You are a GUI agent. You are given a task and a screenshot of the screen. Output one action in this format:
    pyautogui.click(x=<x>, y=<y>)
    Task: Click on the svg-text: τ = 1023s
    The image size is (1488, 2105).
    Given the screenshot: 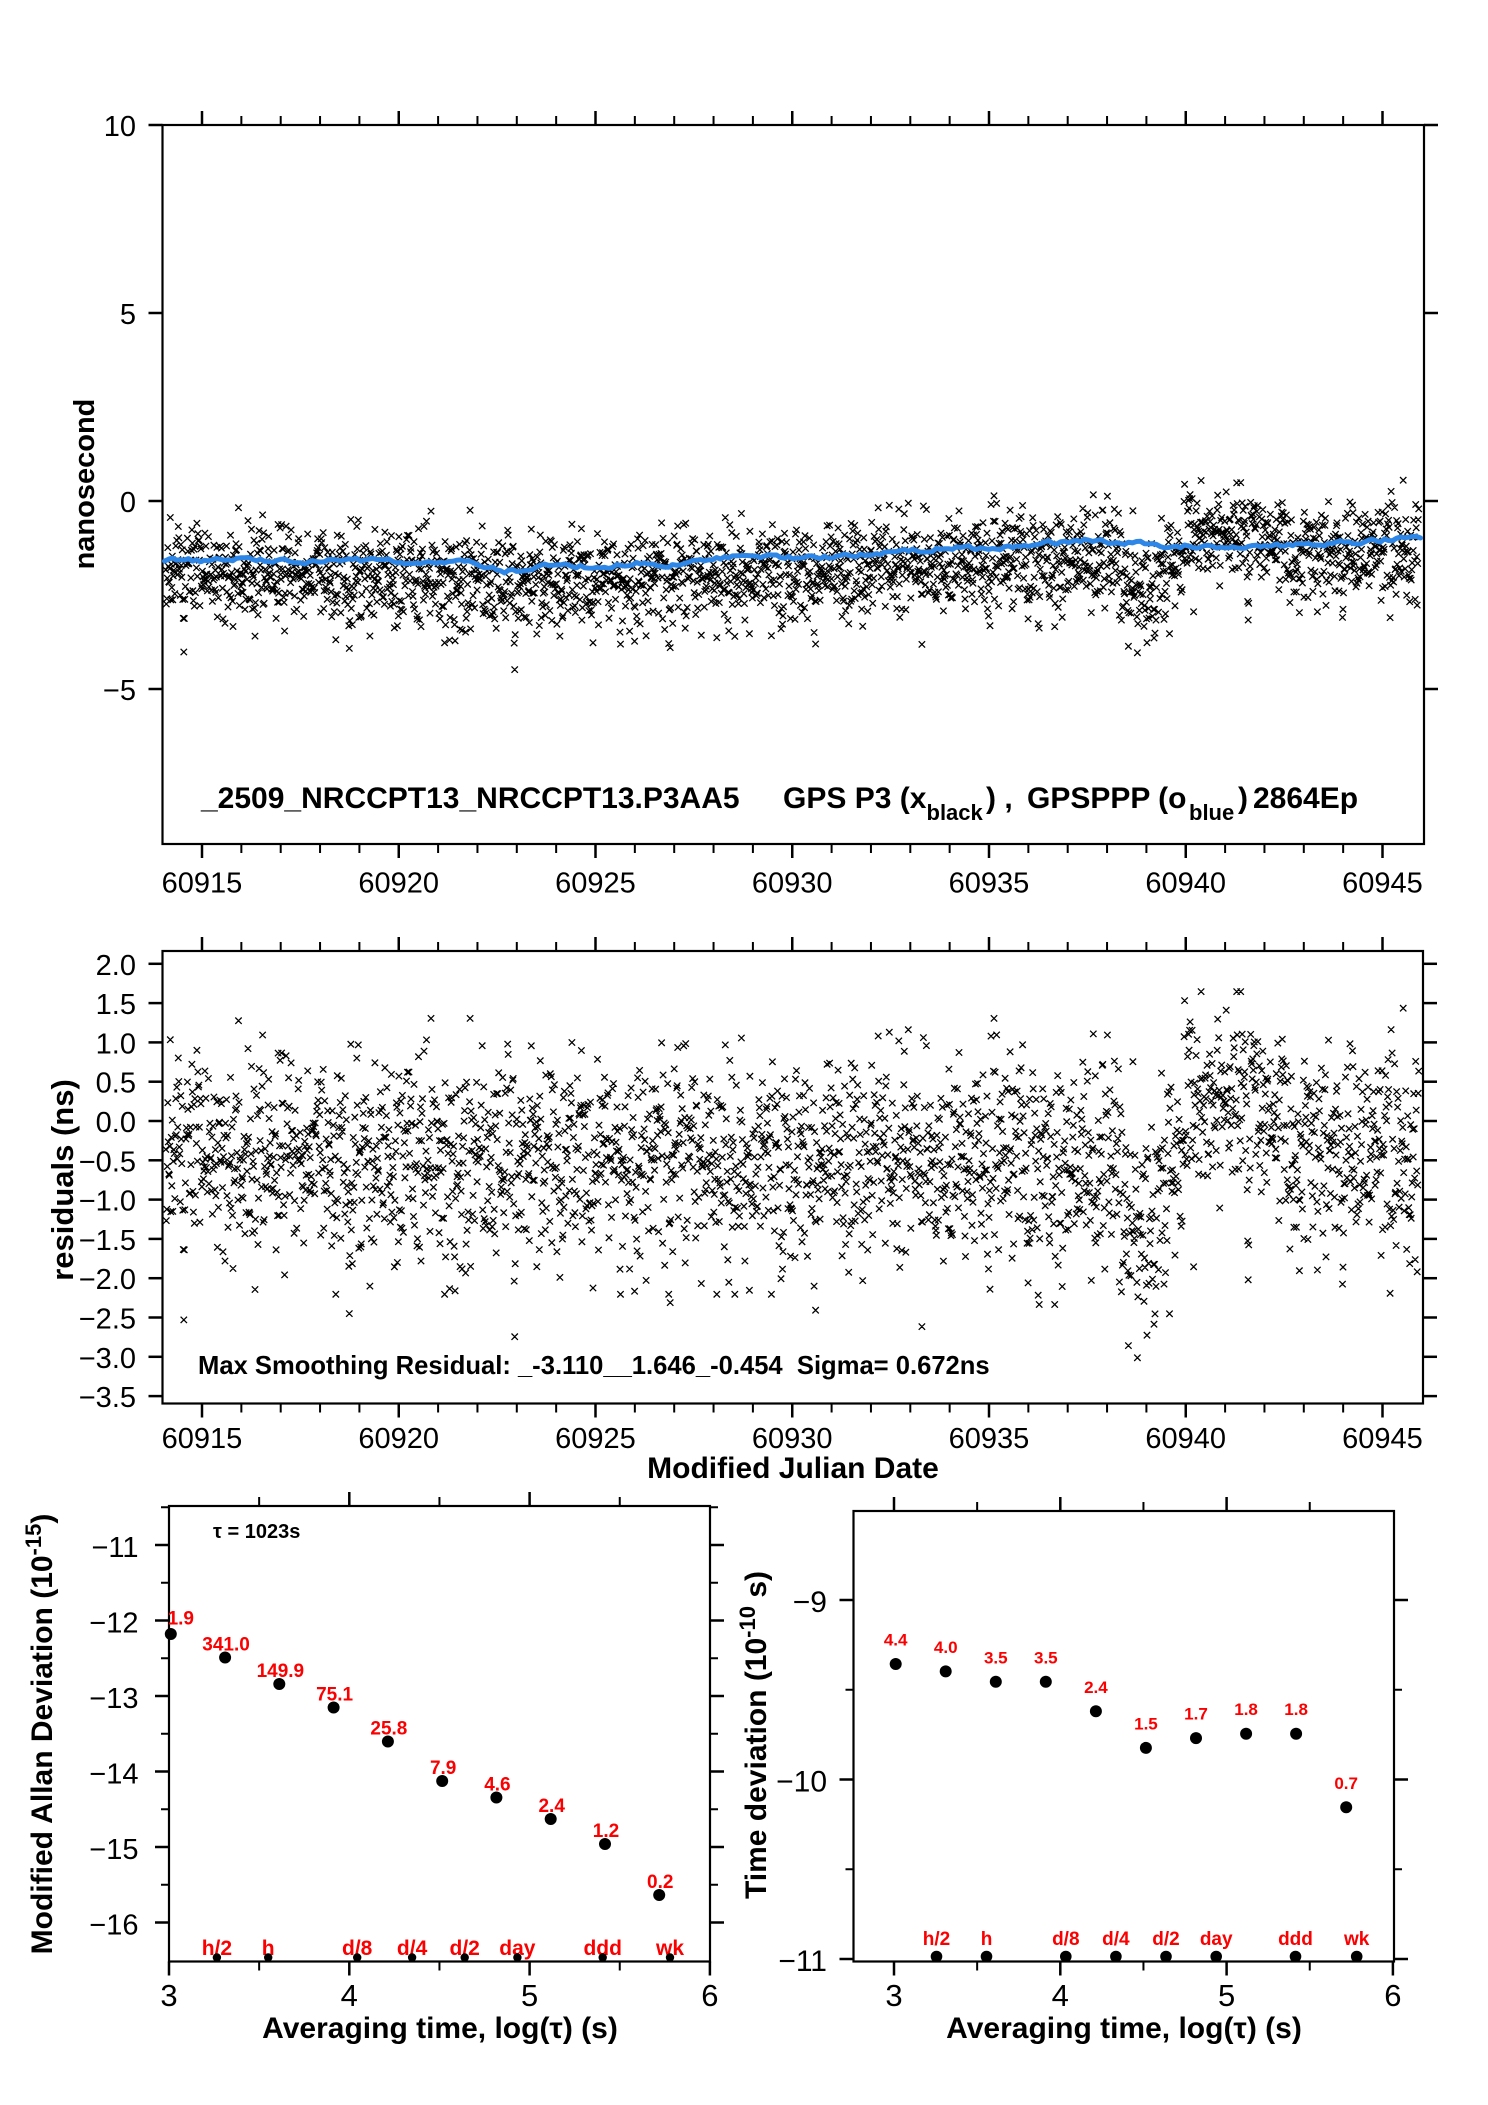 What is the action you would take?
    pyautogui.click(x=256, y=1532)
    